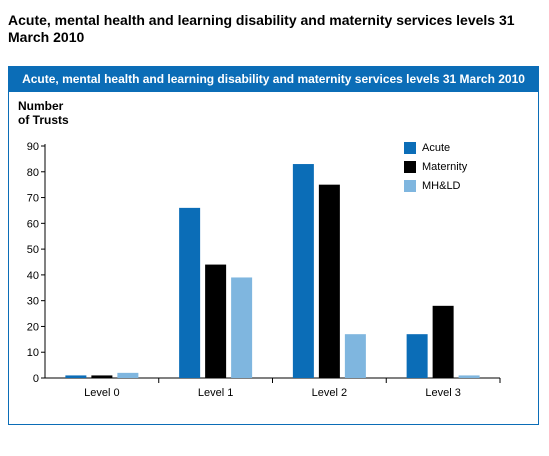  I want to click on bar-level-2-maternity, so click(329, 281).